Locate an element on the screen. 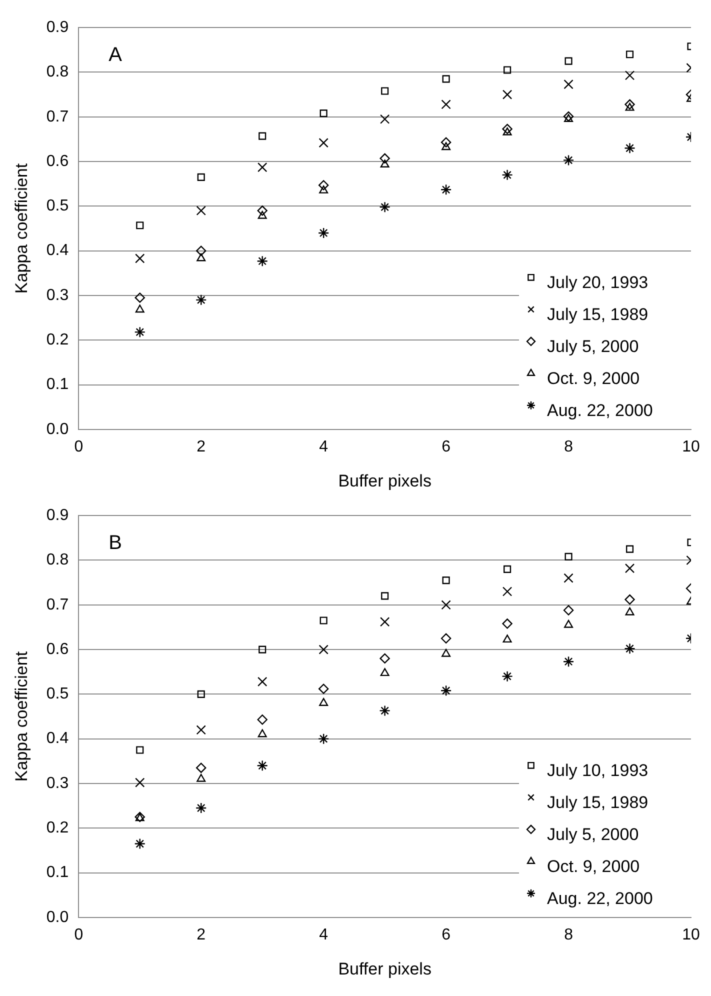 The height and width of the screenshot is (996, 711). x-tick-label: 10 is located at coordinates (691, 935).